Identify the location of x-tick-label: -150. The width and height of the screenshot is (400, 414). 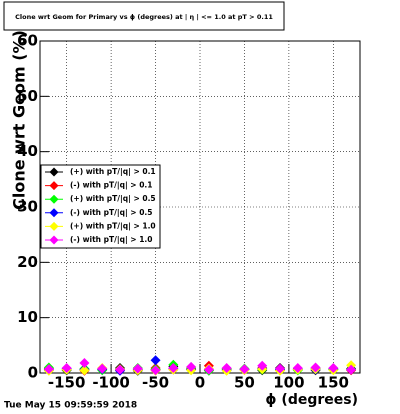
(67, 383).